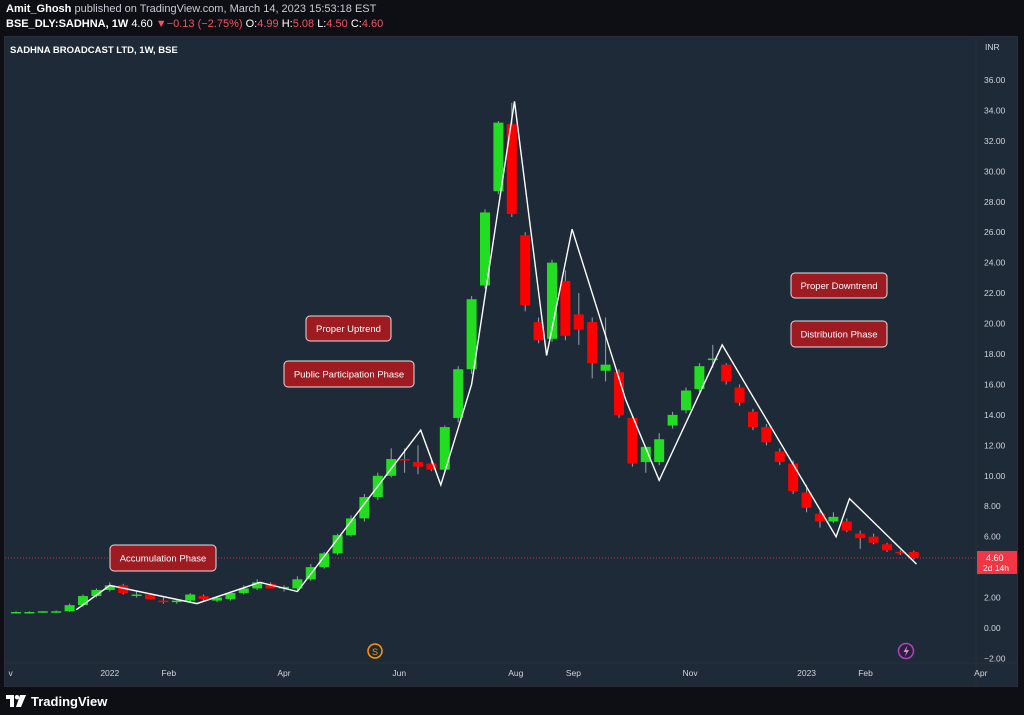  I want to click on label-uptrend-box, so click(348, 328).